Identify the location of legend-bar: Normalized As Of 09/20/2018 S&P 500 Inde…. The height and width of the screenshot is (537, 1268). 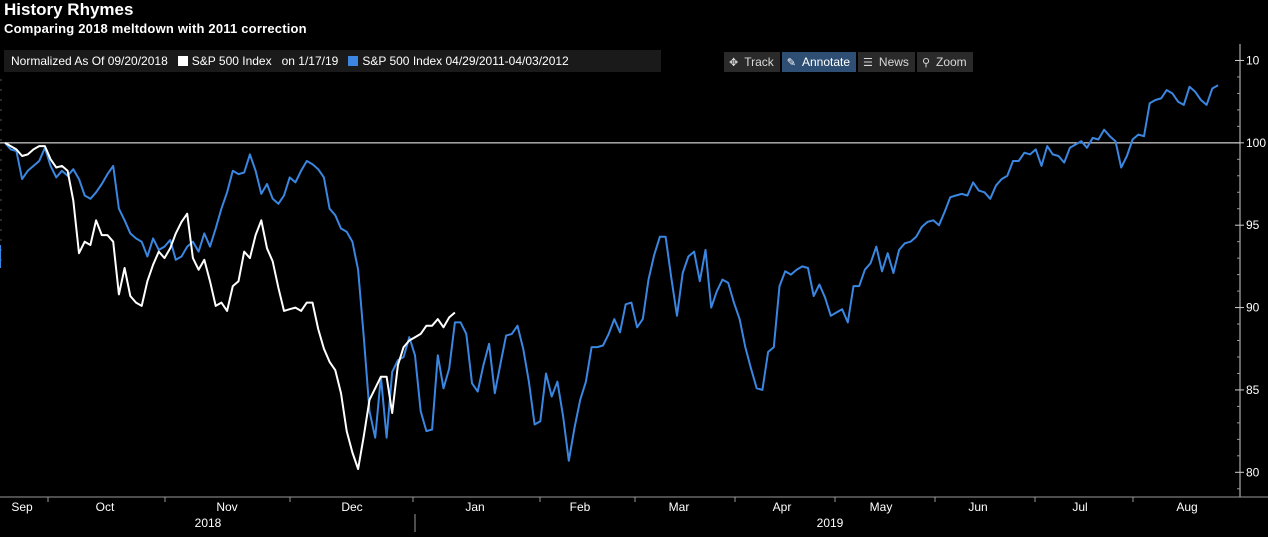
(332, 61).